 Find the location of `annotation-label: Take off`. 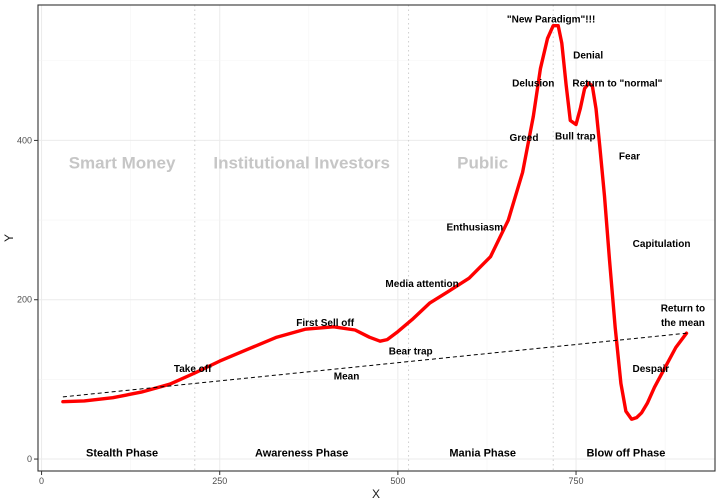

annotation-label: Take off is located at coordinates (193, 369).